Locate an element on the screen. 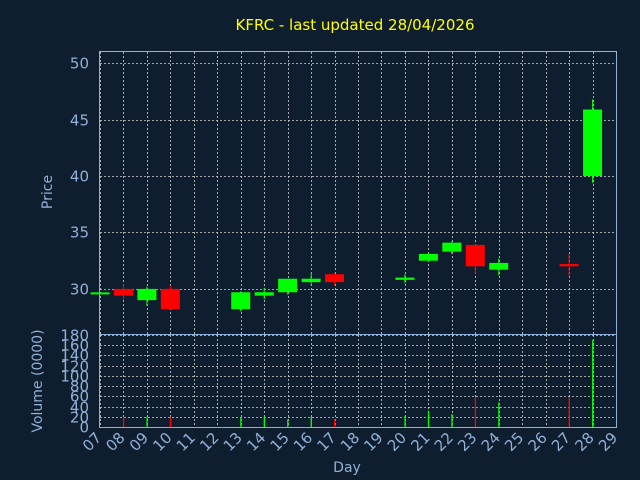  volume-y-tick-label: 40 is located at coordinates (79, 408).